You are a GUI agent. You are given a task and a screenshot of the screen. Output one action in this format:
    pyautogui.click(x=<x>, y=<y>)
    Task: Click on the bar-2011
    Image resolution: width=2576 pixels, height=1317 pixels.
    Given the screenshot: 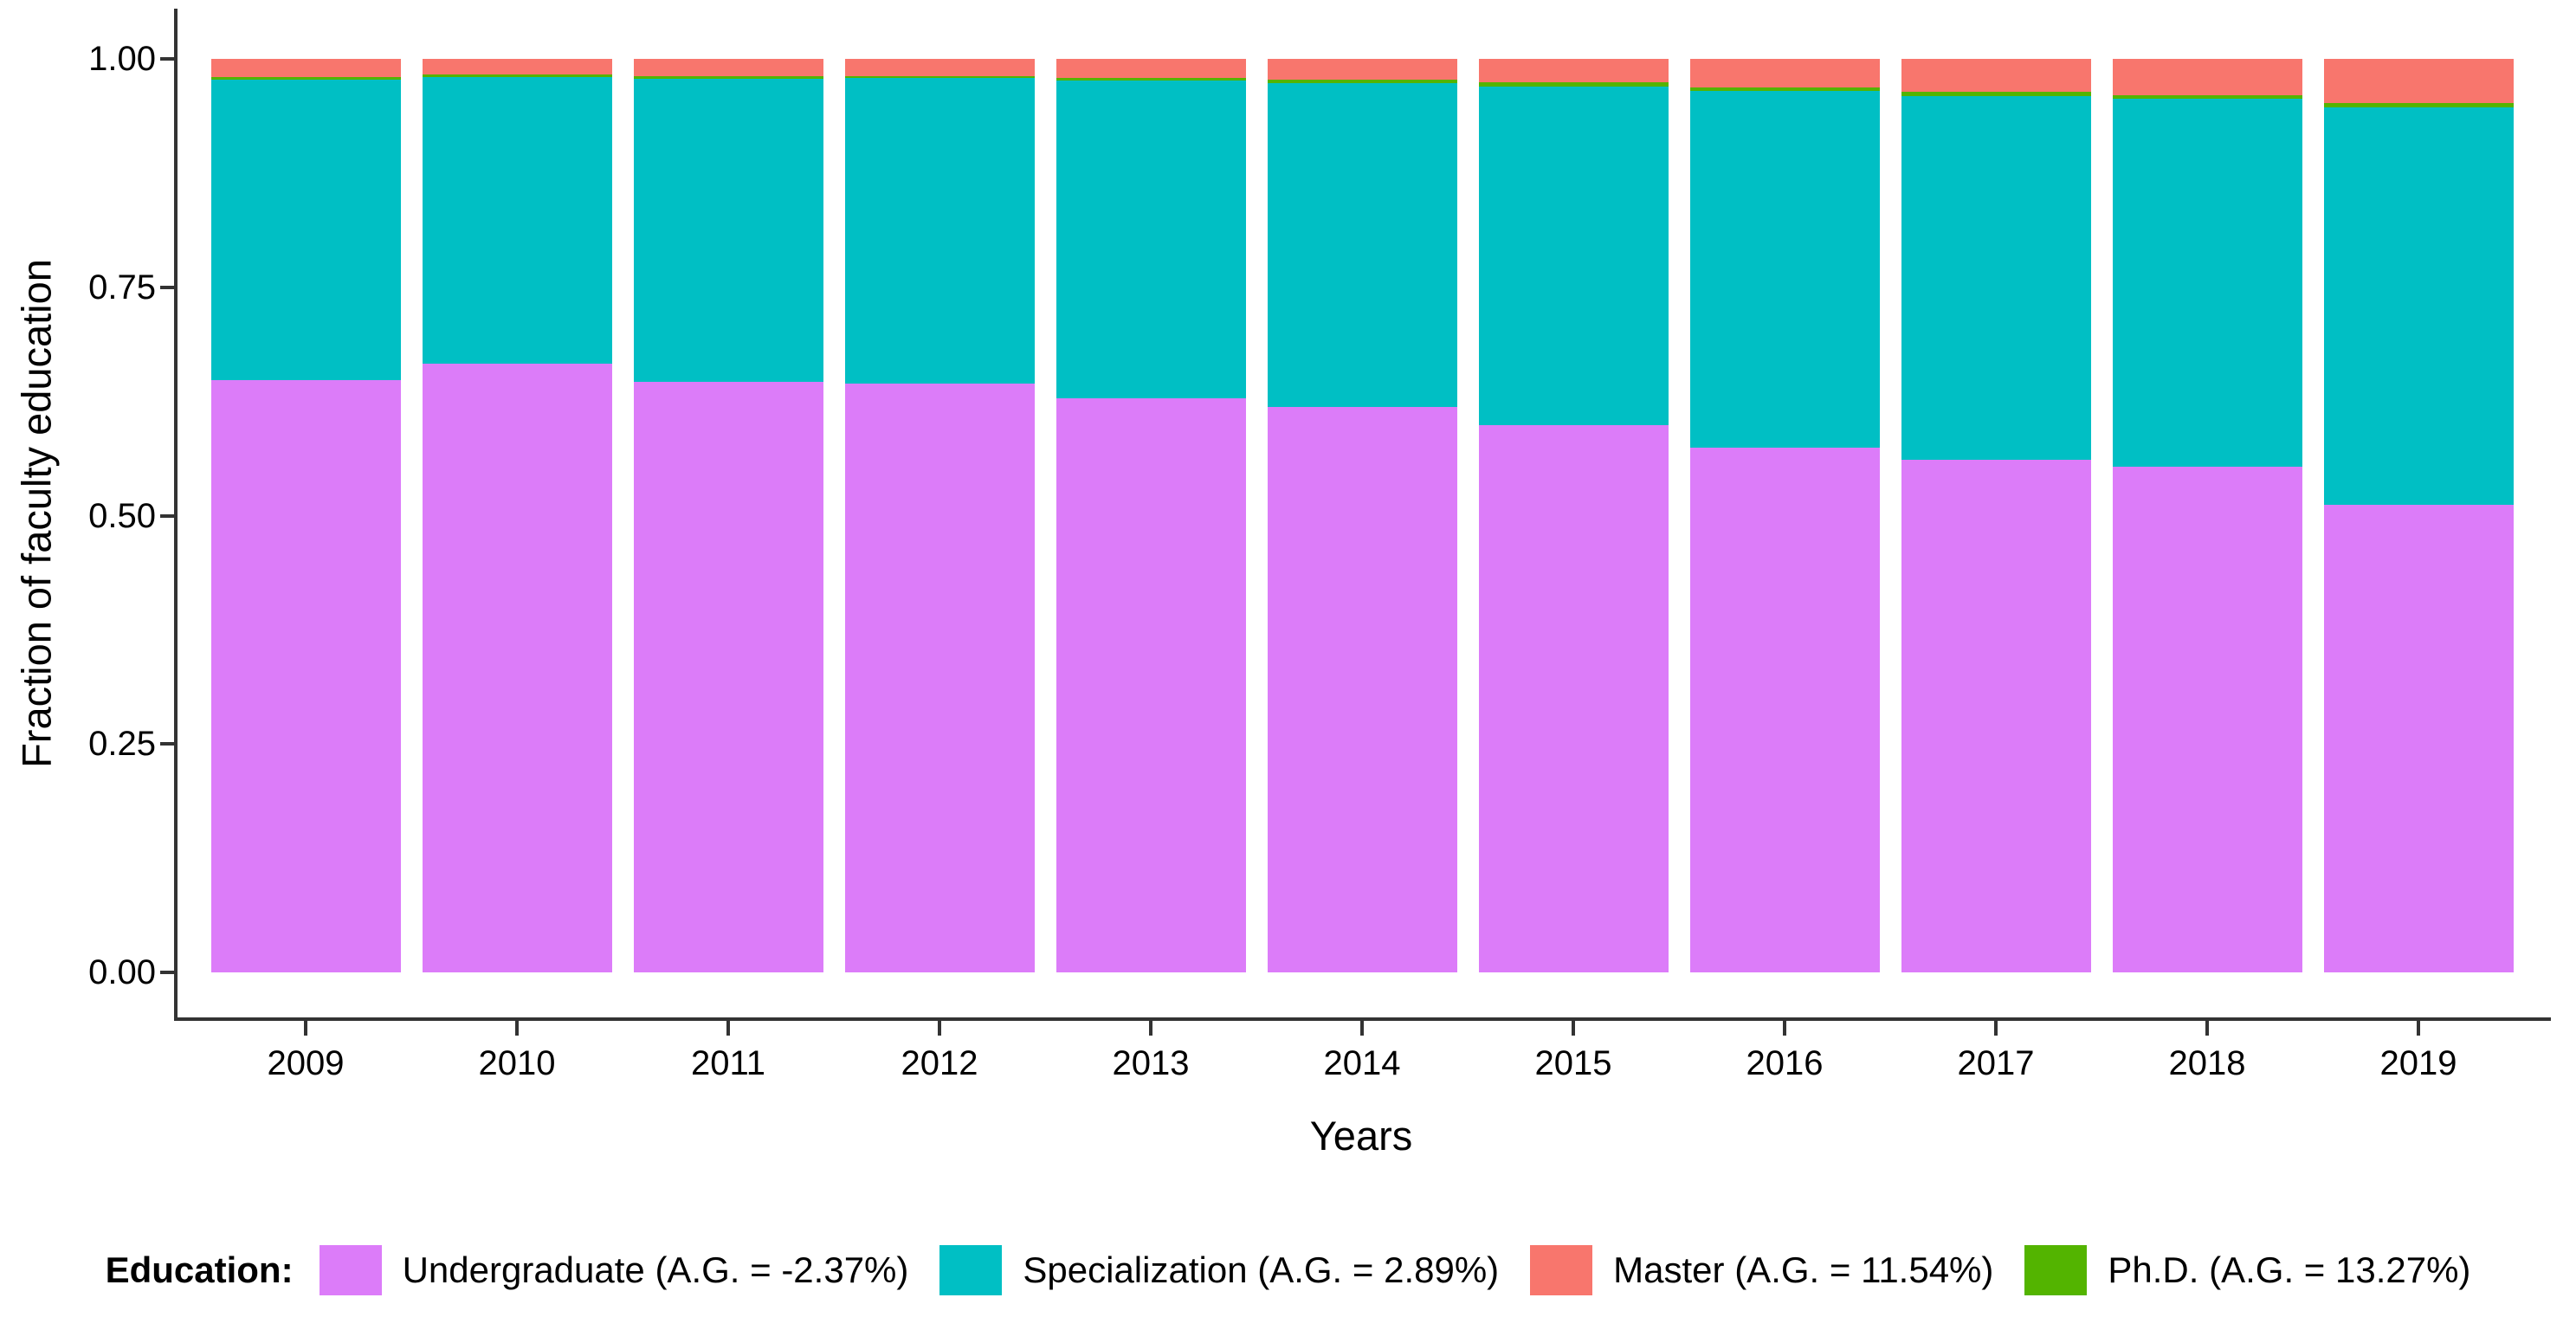 What is the action you would take?
    pyautogui.click(x=728, y=515)
    